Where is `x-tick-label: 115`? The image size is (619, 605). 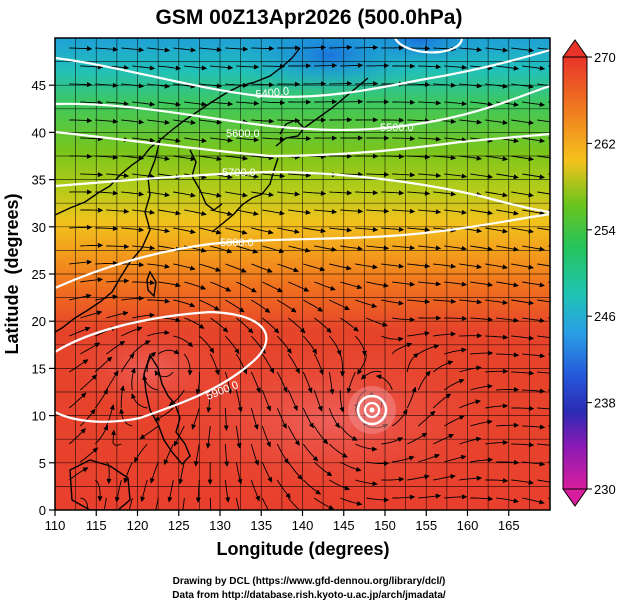 x-tick-label: 115 is located at coordinates (96, 525).